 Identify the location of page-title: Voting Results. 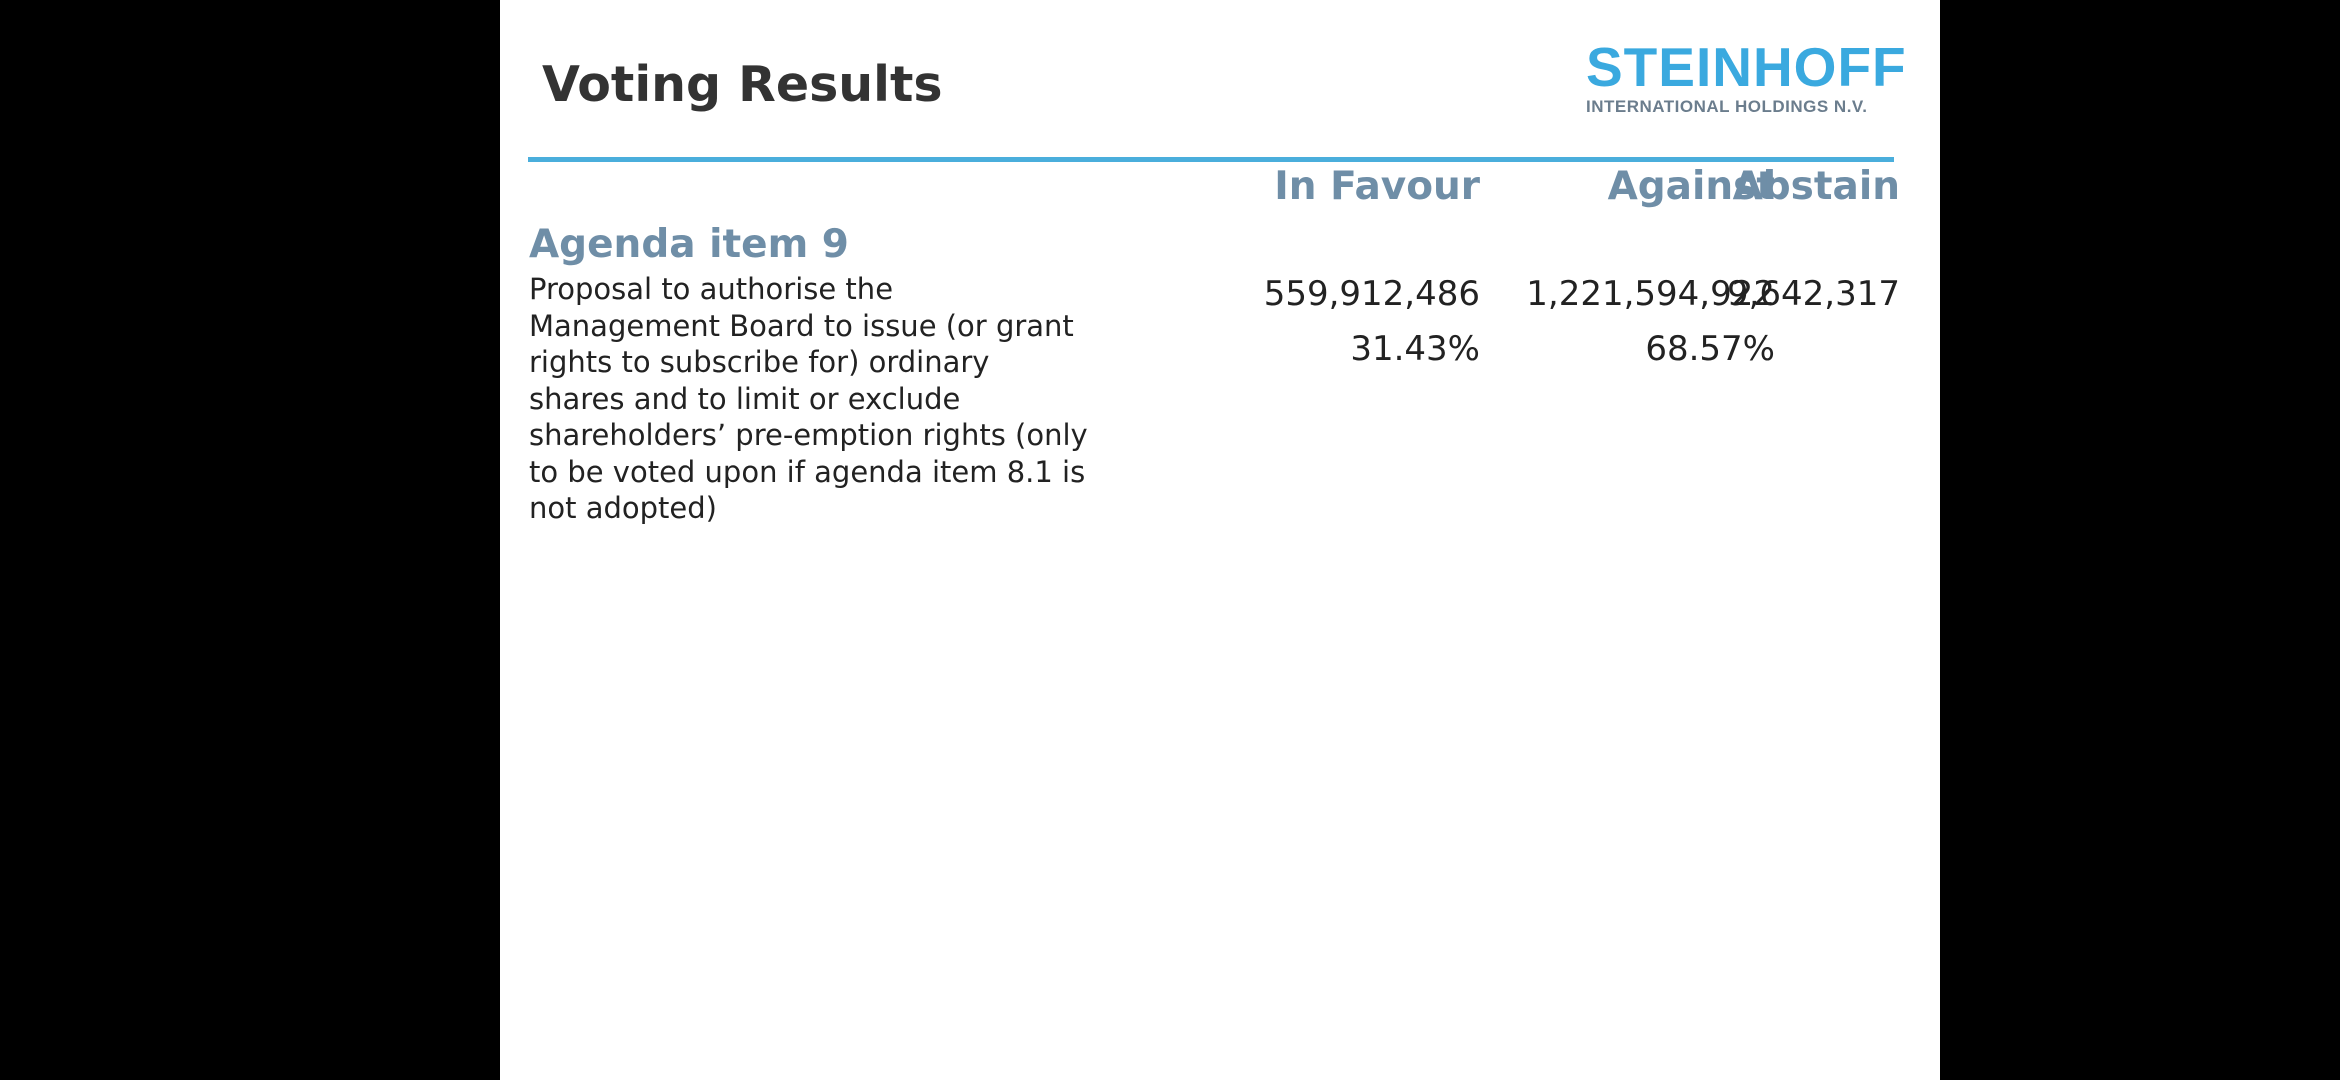
(742, 84).